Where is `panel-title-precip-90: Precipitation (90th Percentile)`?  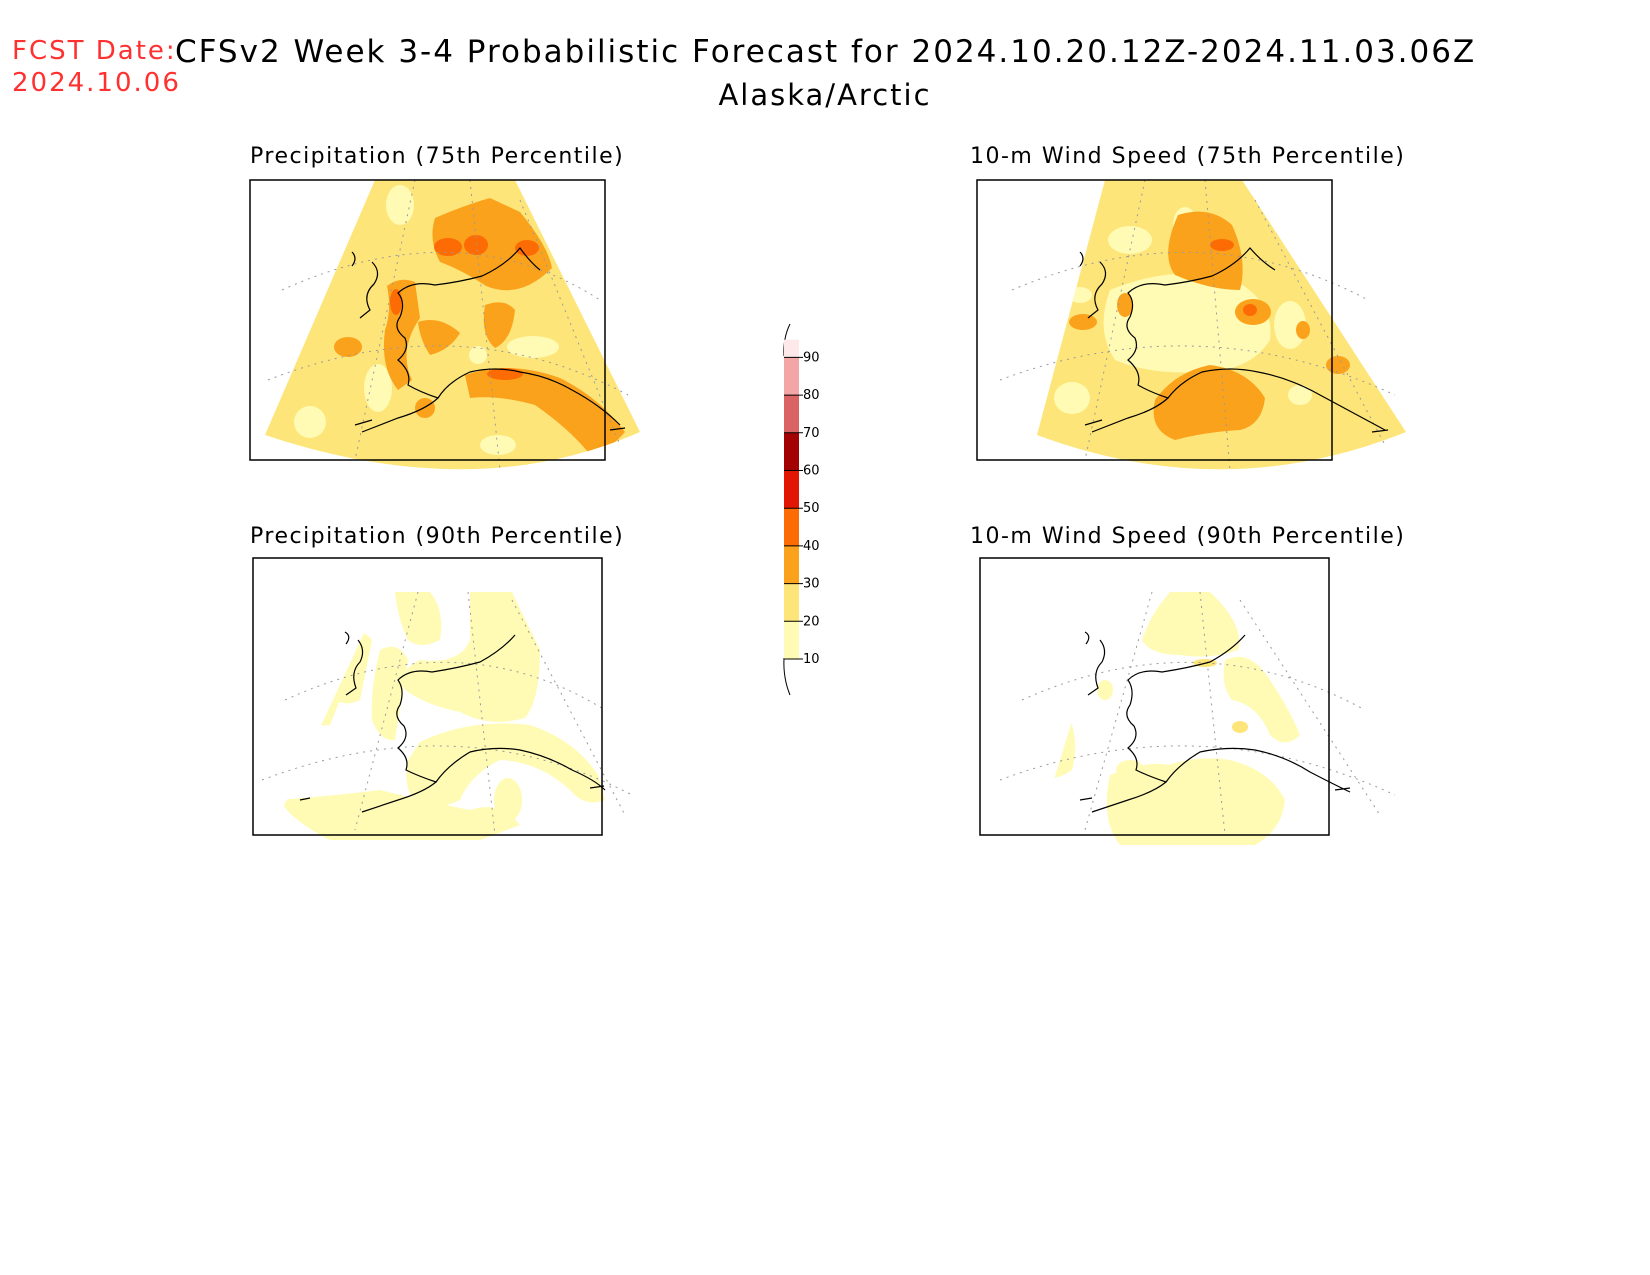 panel-title-precip-90: Precipitation (90th Percentile) is located at coordinates (437, 536).